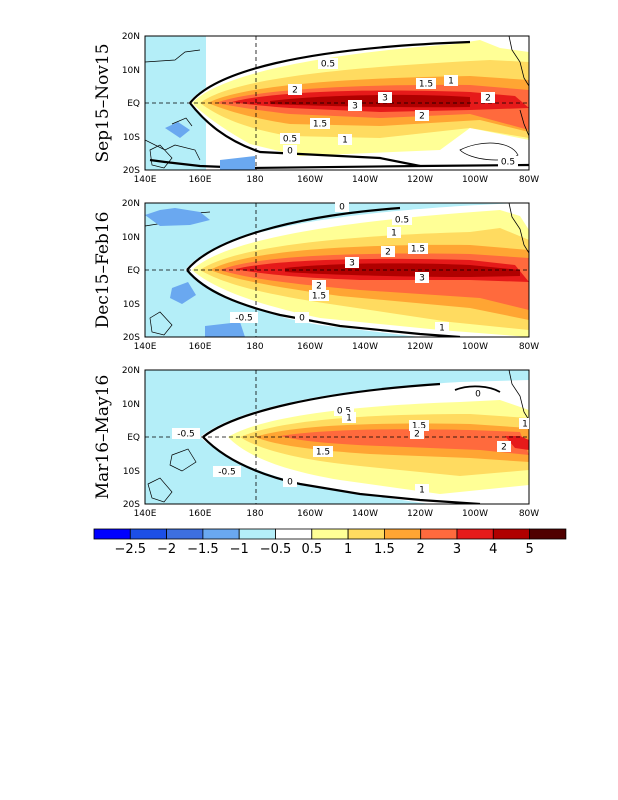  What do you see at coordinates (321, 410) in the screenshot?
I see `panel-3-zero-contour` at bounding box center [321, 410].